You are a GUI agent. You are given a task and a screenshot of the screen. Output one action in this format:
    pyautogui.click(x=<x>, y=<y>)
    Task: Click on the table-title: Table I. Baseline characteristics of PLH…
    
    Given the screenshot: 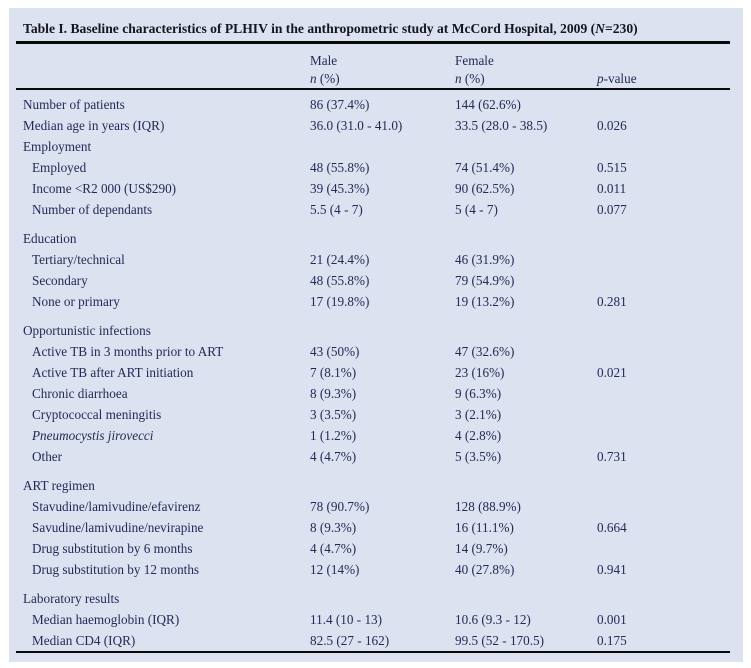 What is the action you would take?
    pyautogui.click(x=376, y=28)
    